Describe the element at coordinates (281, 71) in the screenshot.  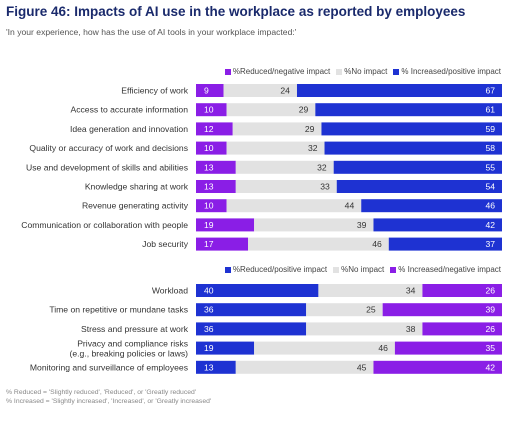
I see `legend-label: %Reduced/negative impact` at that location.